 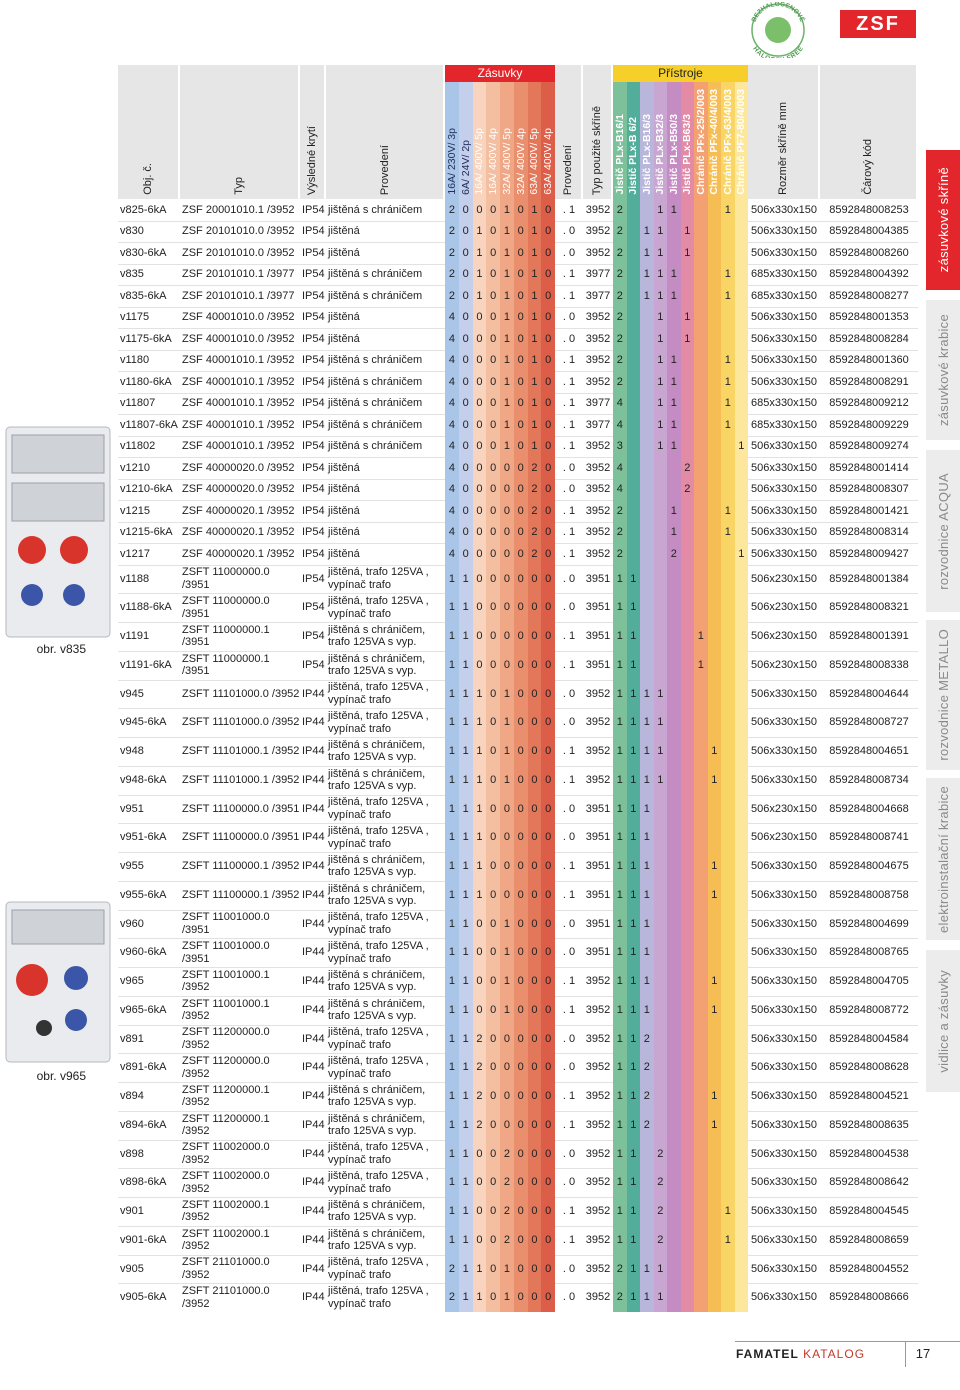 What do you see at coordinates (784, 209) in the screenshot?
I see `size-cell: 506x330x150` at bounding box center [784, 209].